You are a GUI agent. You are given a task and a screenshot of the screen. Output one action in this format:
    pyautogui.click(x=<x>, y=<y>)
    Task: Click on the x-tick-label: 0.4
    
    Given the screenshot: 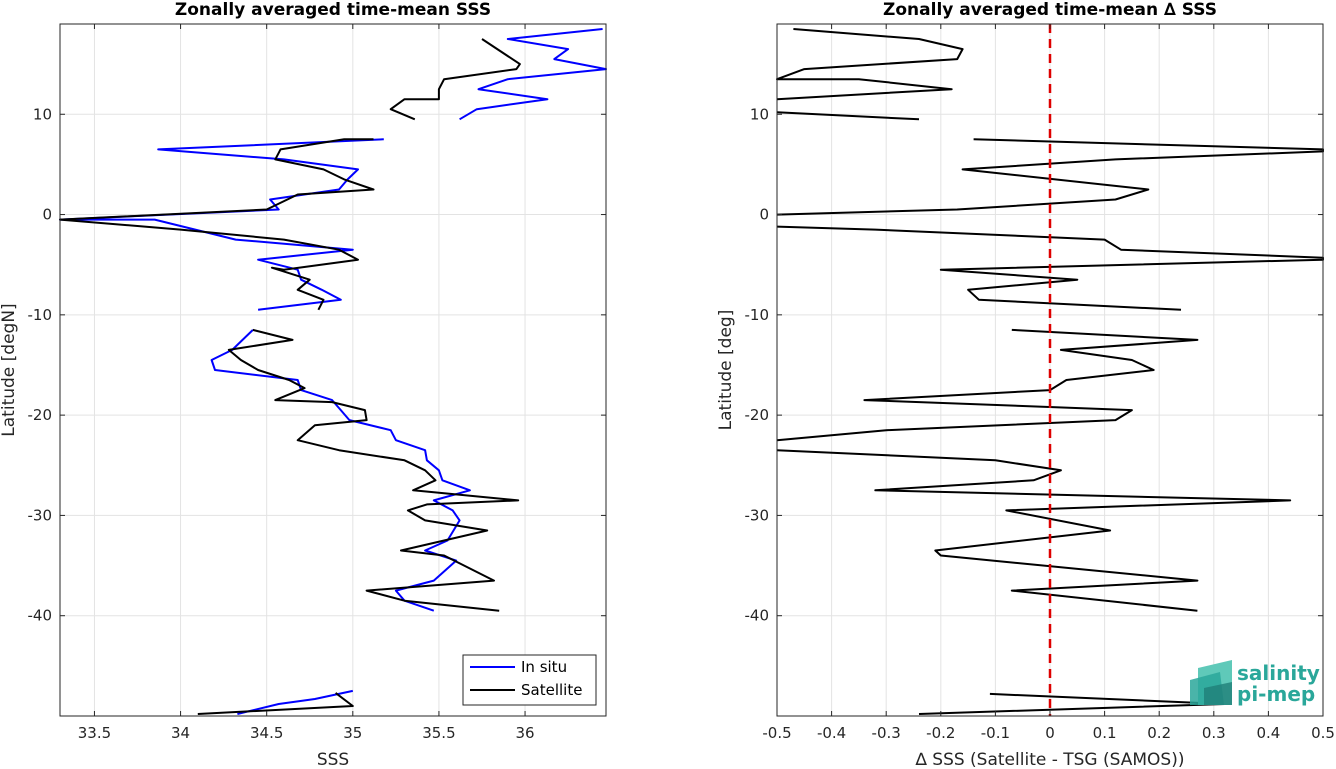 What is the action you would take?
    pyautogui.click(x=1268, y=733)
    